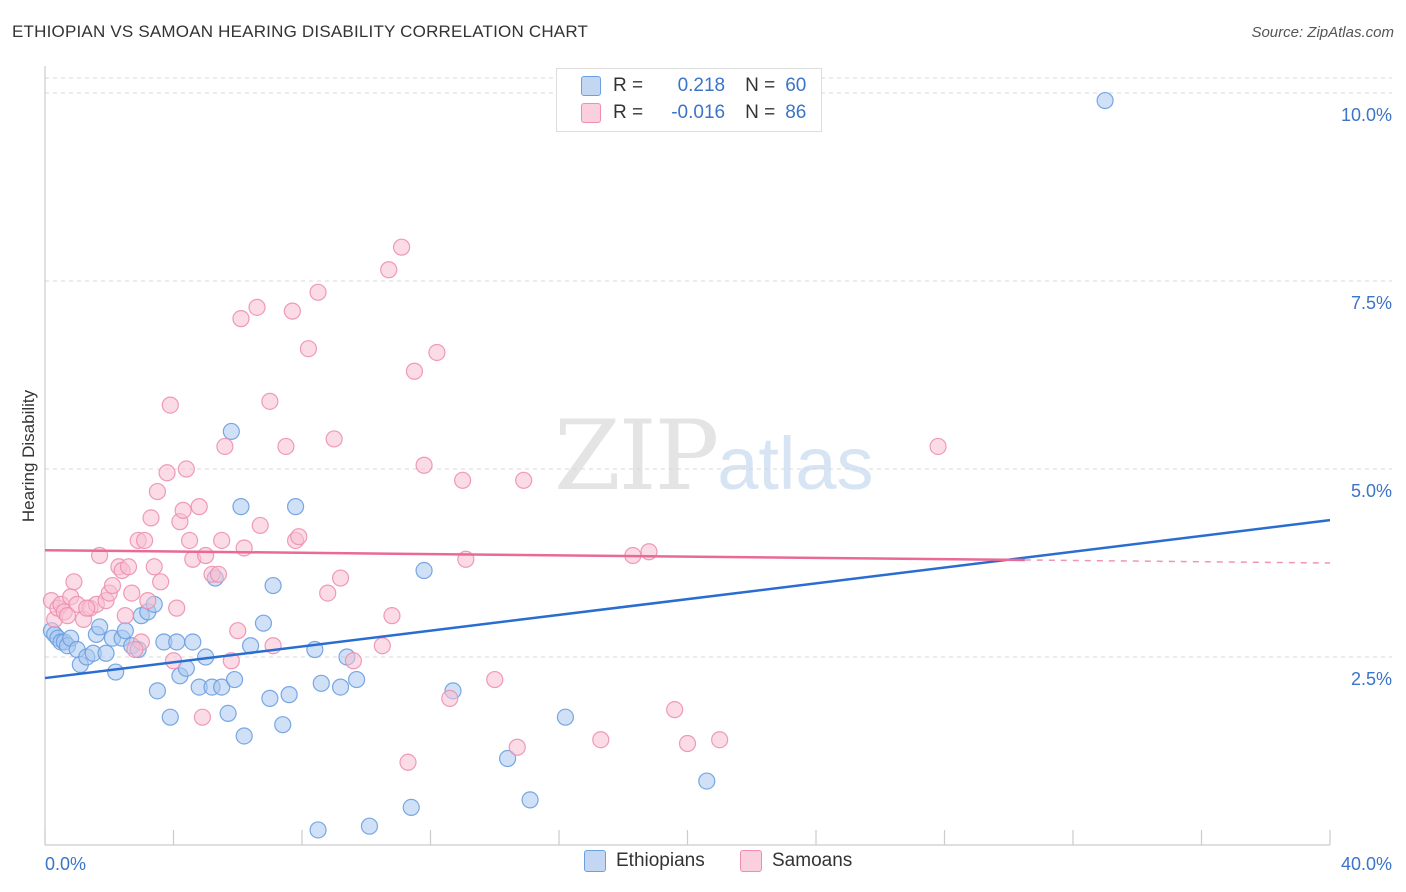 This screenshot has height=892, width=1406. I want to click on y-tick-label: 7.5%, so click(1371, 303).